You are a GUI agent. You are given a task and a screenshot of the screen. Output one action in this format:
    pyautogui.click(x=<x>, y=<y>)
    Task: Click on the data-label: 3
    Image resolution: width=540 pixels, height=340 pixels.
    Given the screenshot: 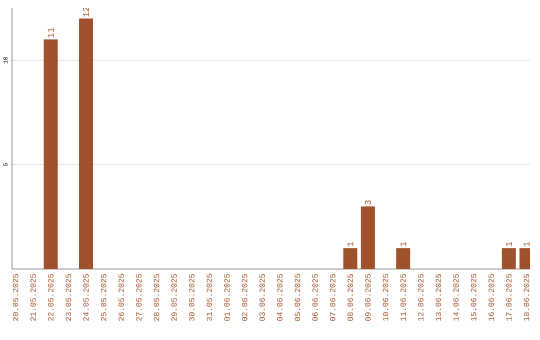 What is the action you would take?
    pyautogui.click(x=367, y=202)
    